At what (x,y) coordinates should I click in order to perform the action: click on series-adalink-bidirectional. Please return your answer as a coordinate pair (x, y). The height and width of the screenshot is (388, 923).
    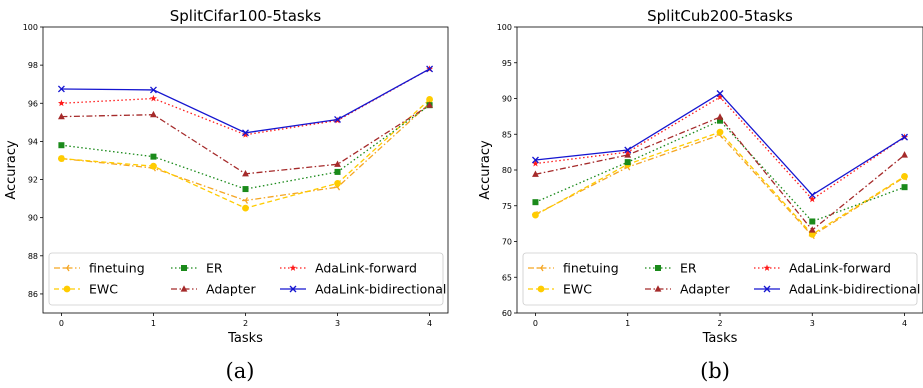
    Looking at the image, I should click on (720, 144).